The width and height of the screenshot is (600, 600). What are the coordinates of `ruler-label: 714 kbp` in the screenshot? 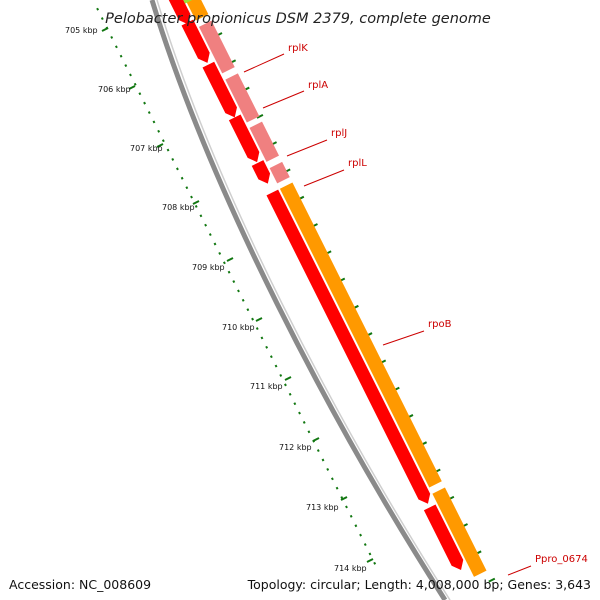 It's located at (350, 568).